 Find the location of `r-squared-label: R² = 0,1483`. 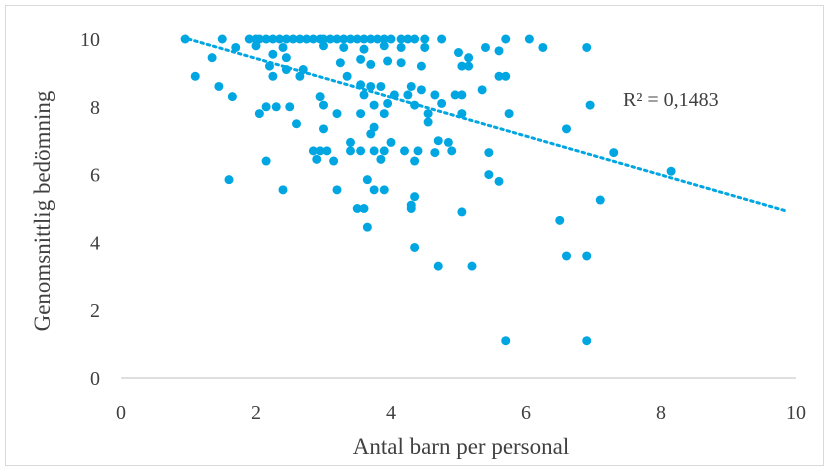

r-squared-label: R² = 0,1483 is located at coordinates (671, 100).